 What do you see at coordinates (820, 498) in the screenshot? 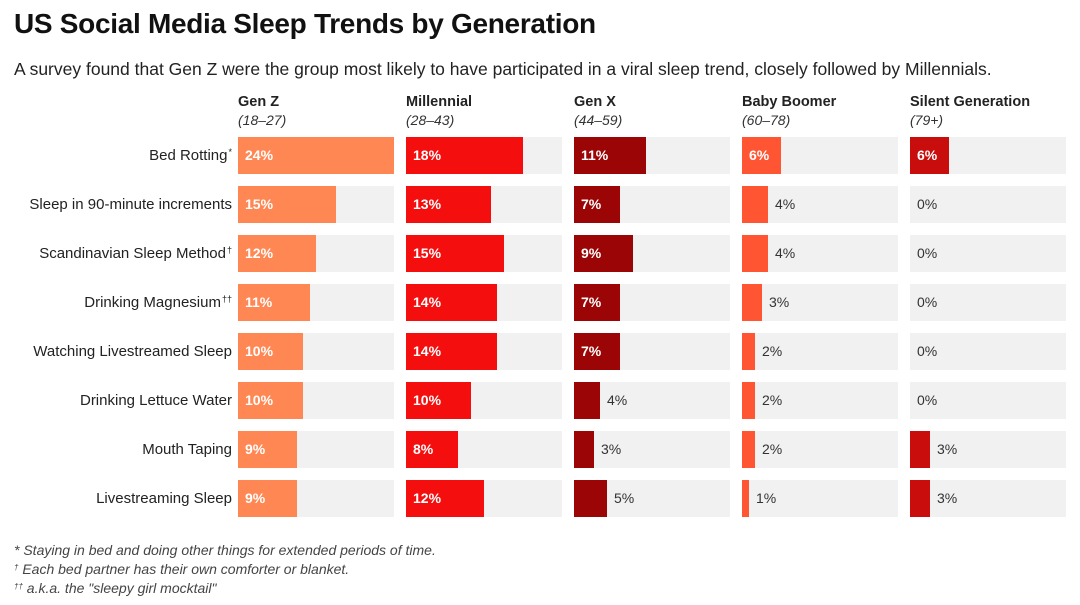
I see `bar-track: 1%` at bounding box center [820, 498].